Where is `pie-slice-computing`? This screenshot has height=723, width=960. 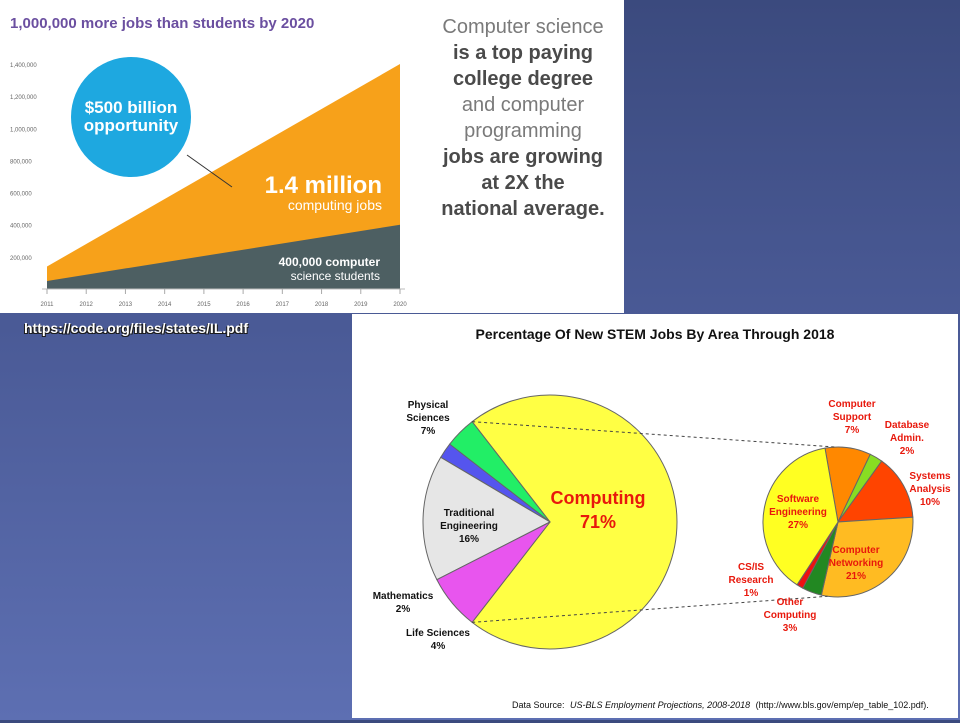 pie-slice-computing is located at coordinates (574, 522).